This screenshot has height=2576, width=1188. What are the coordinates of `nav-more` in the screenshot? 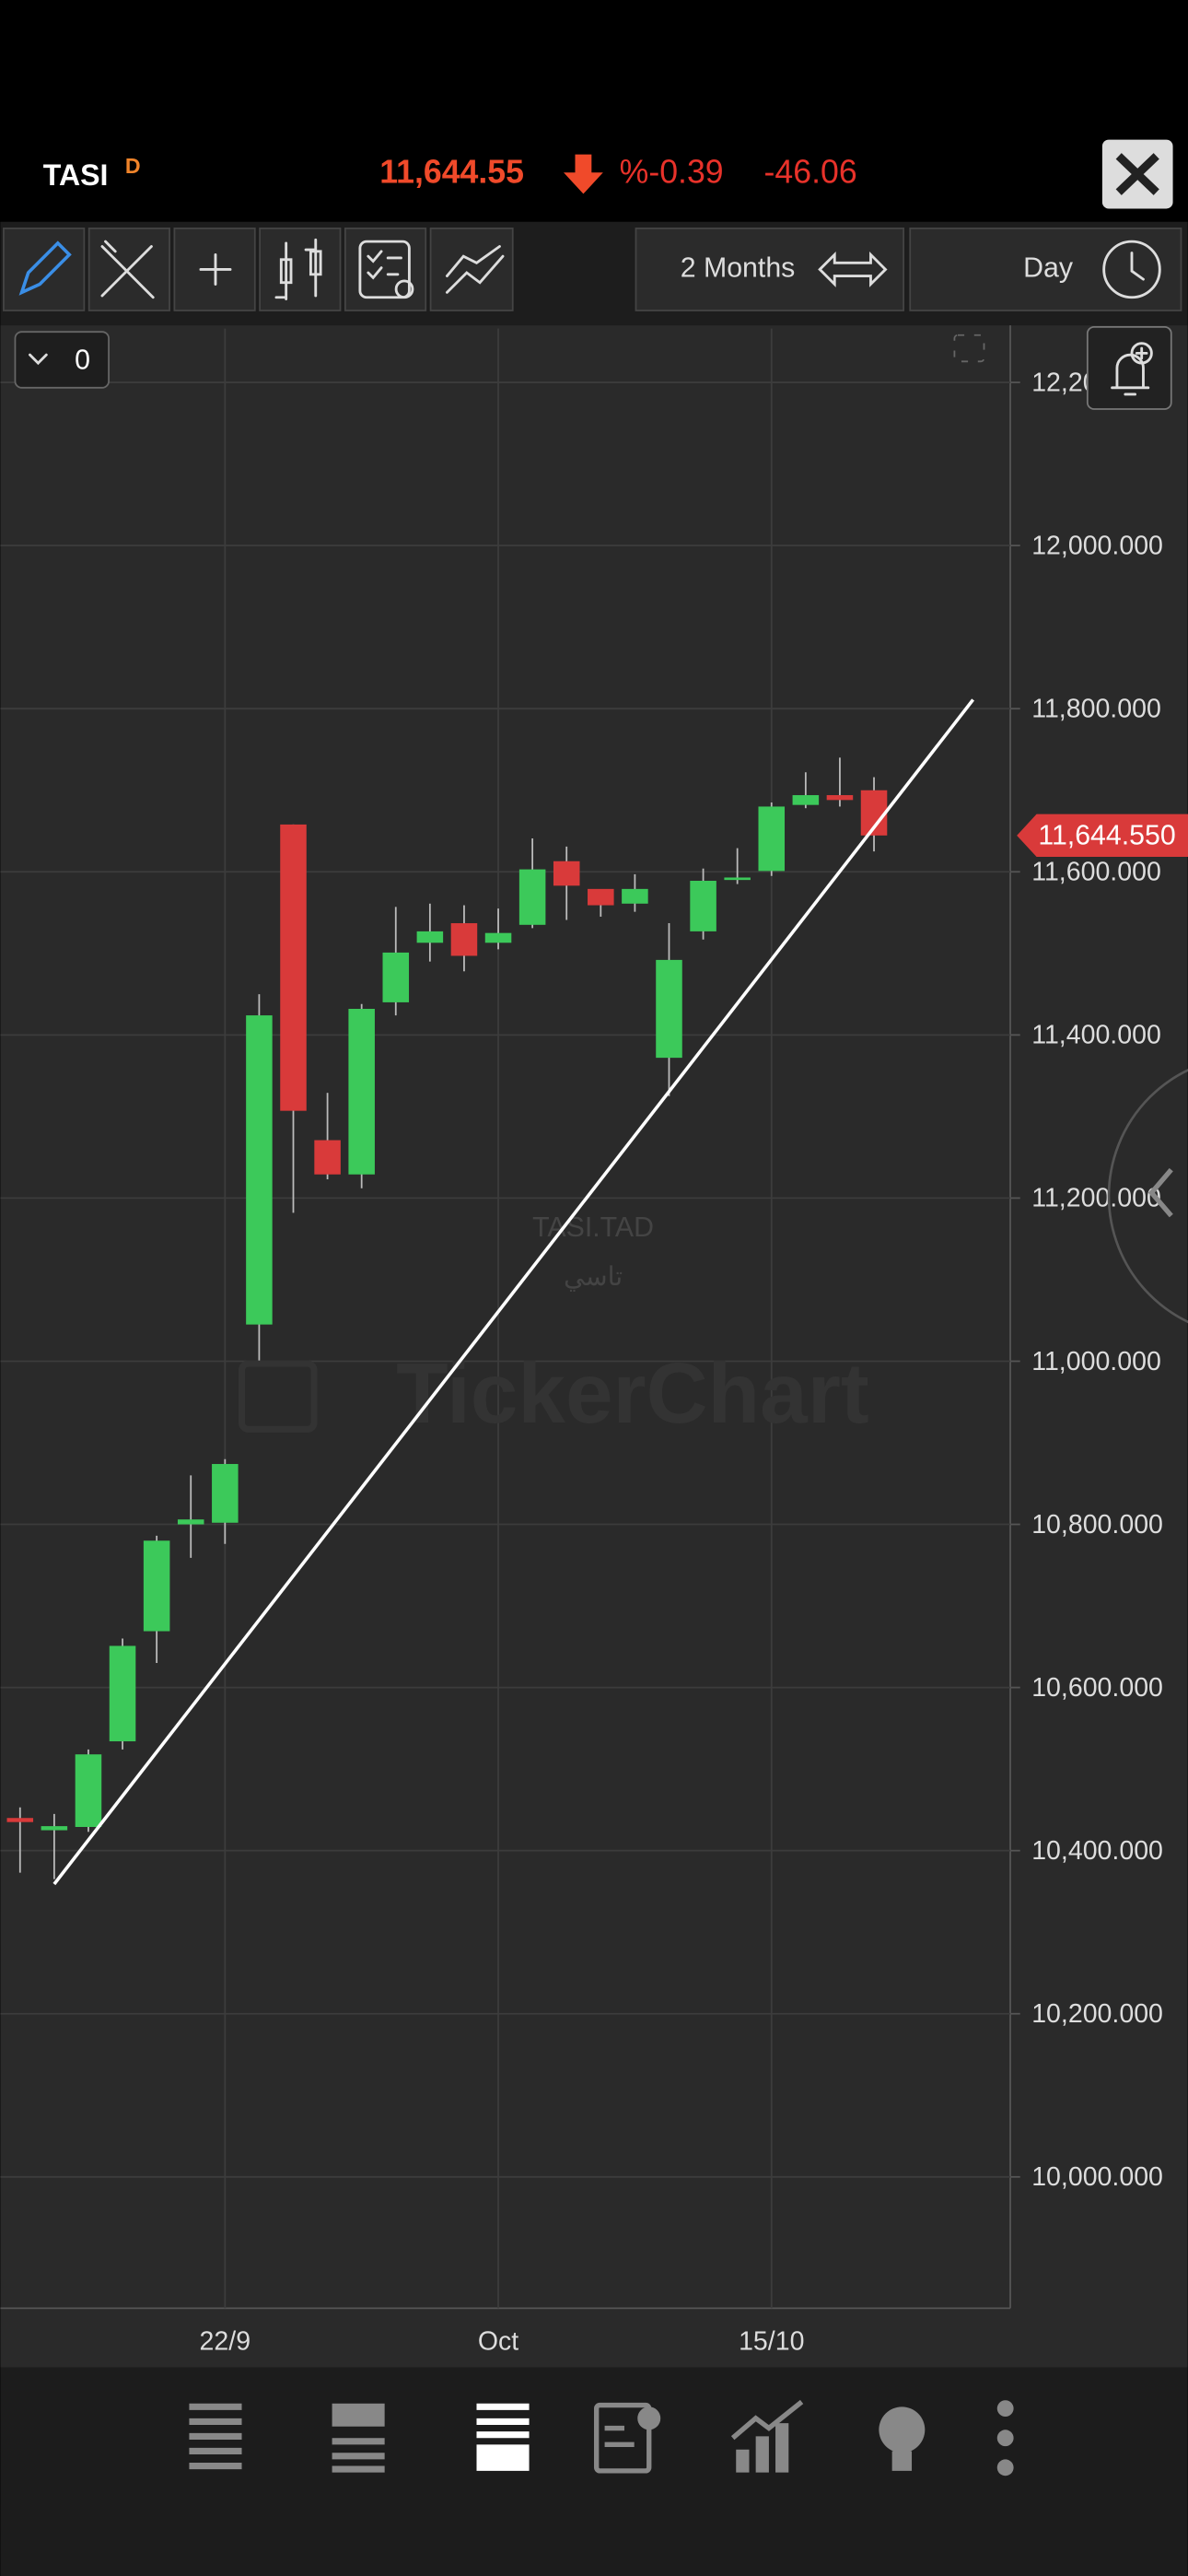 It's located at (1005, 2438).